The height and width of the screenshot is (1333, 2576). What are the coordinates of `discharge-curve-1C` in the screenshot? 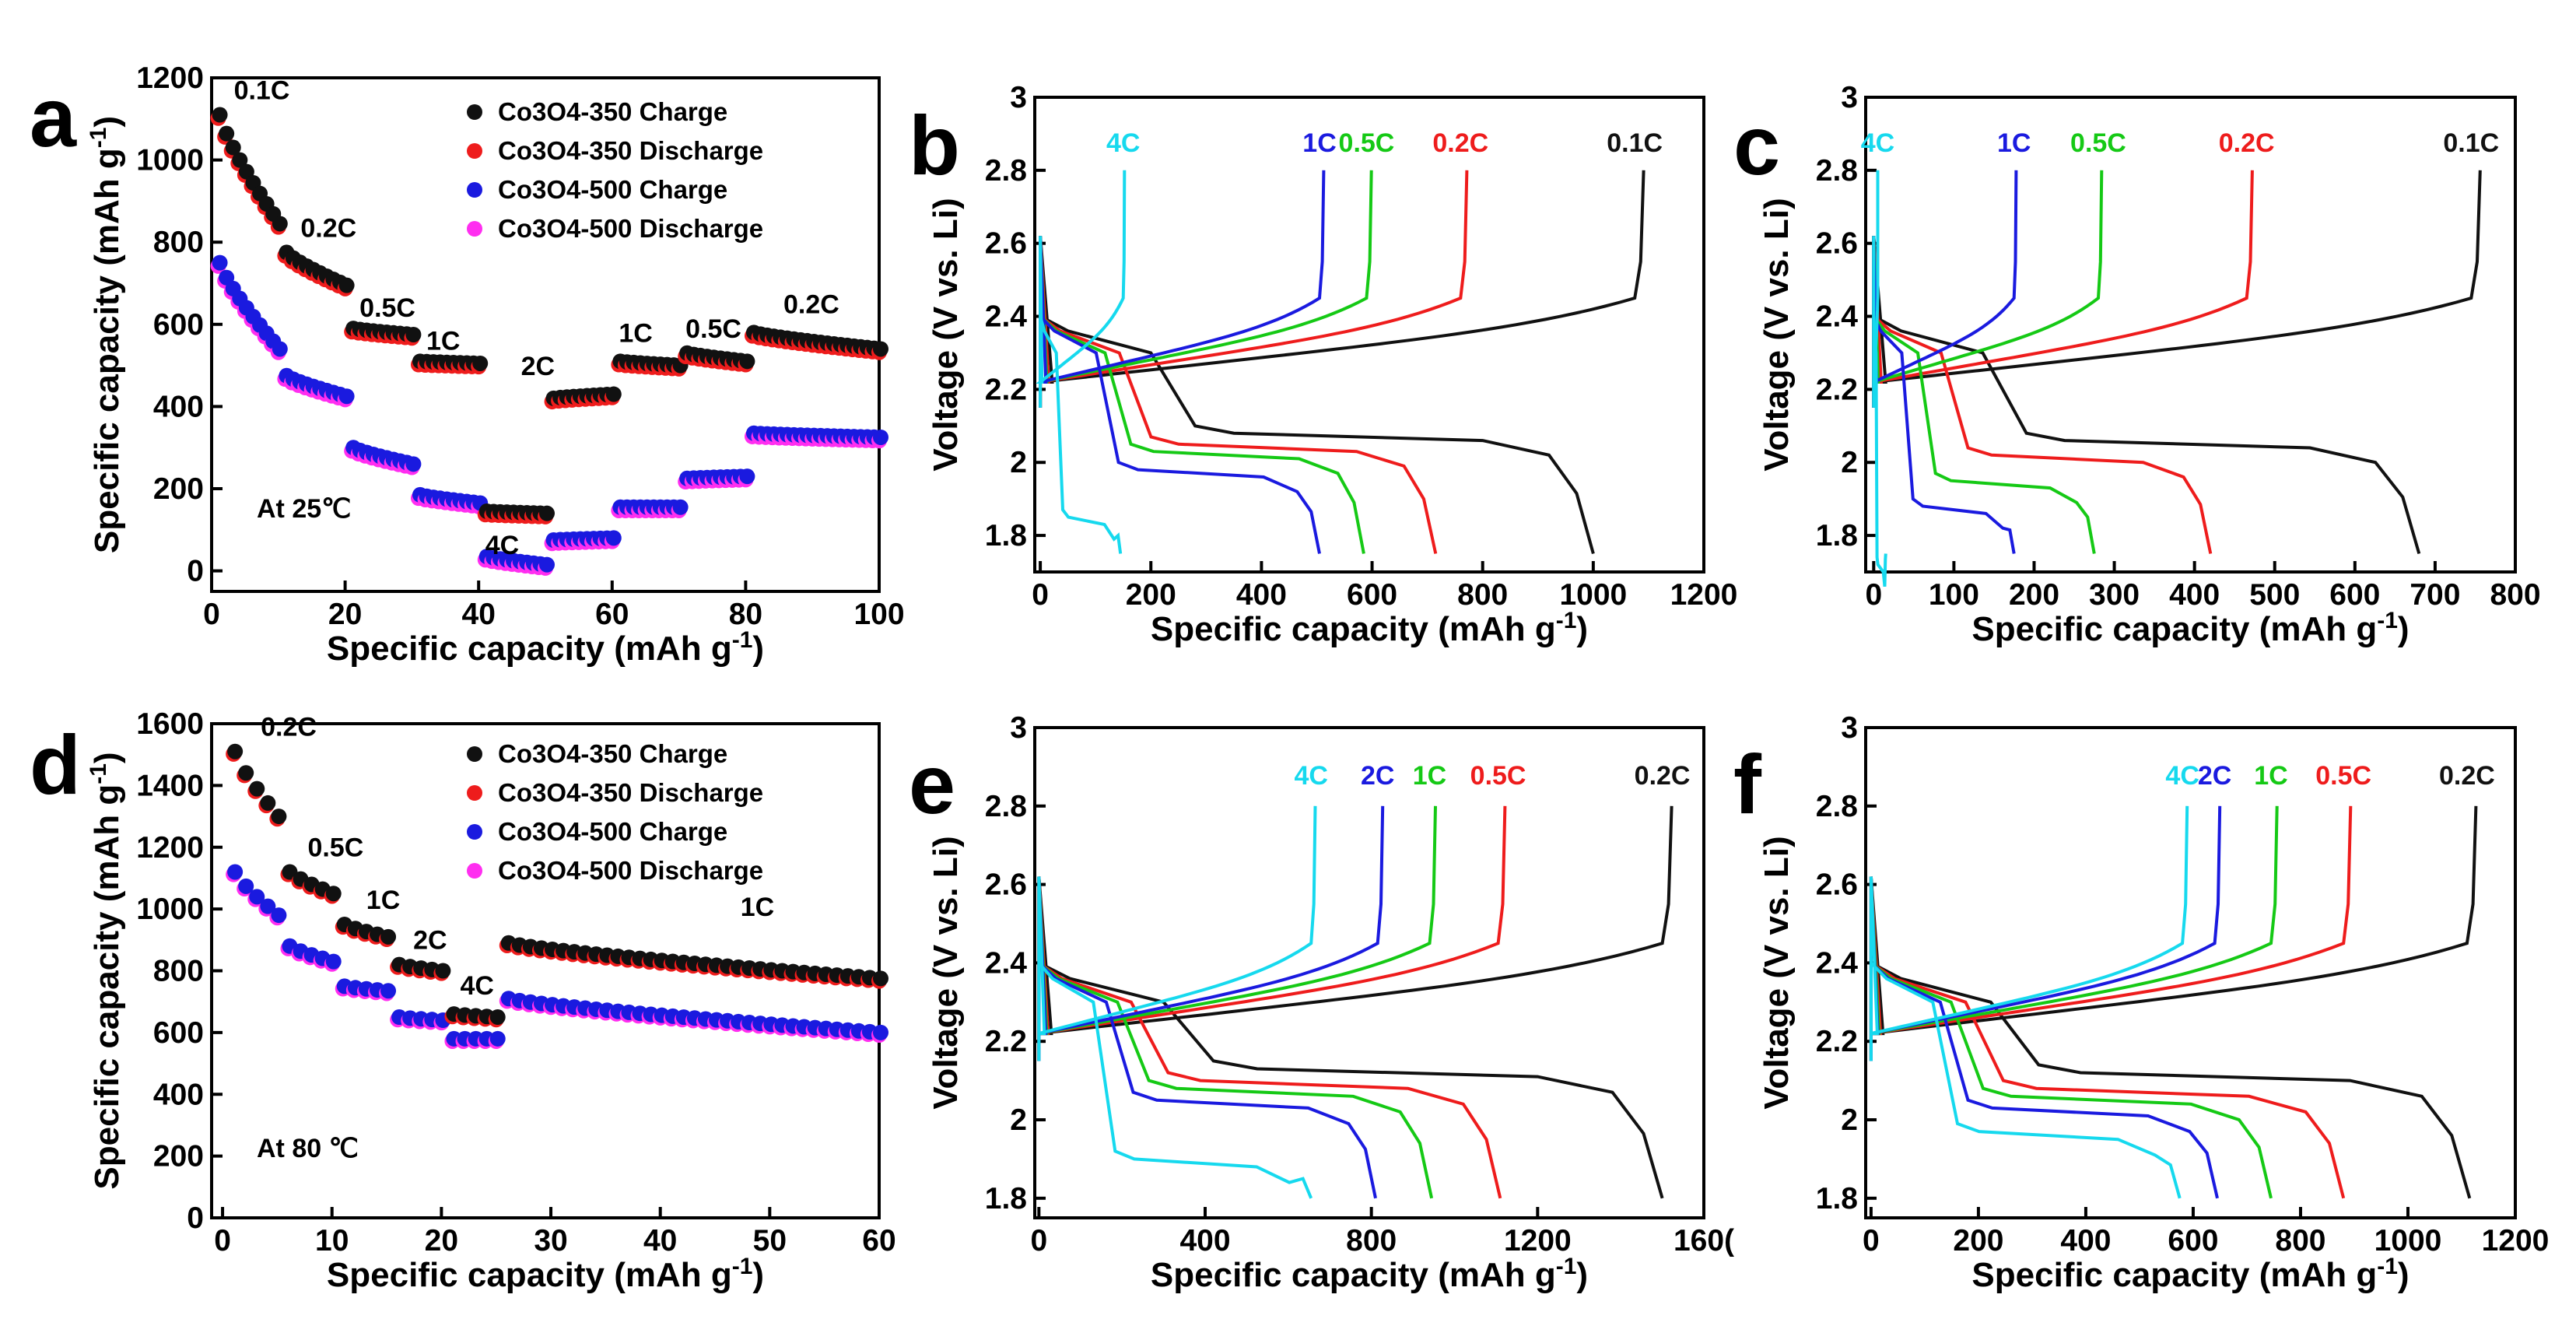 It's located at (1944, 434).